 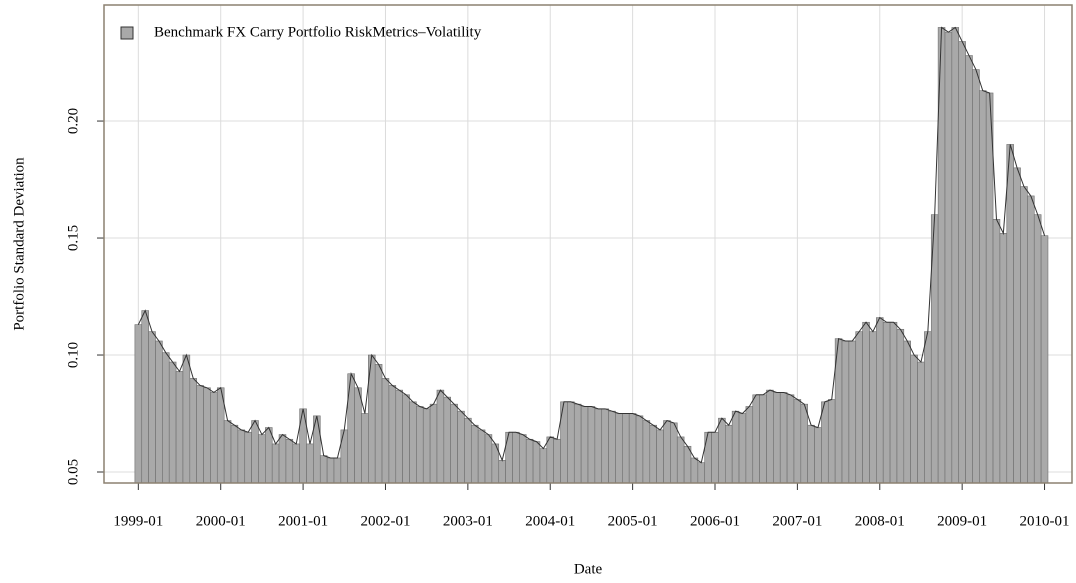 What do you see at coordinates (138, 521) in the screenshot?
I see `x-tick-label: 1999-01` at bounding box center [138, 521].